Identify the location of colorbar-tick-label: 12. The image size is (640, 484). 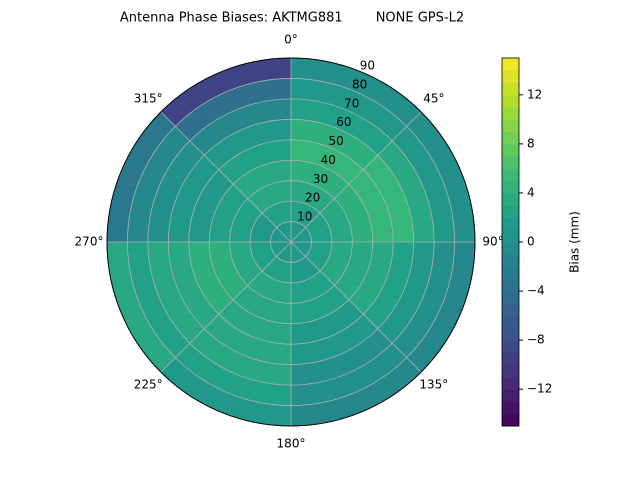
(534, 94).